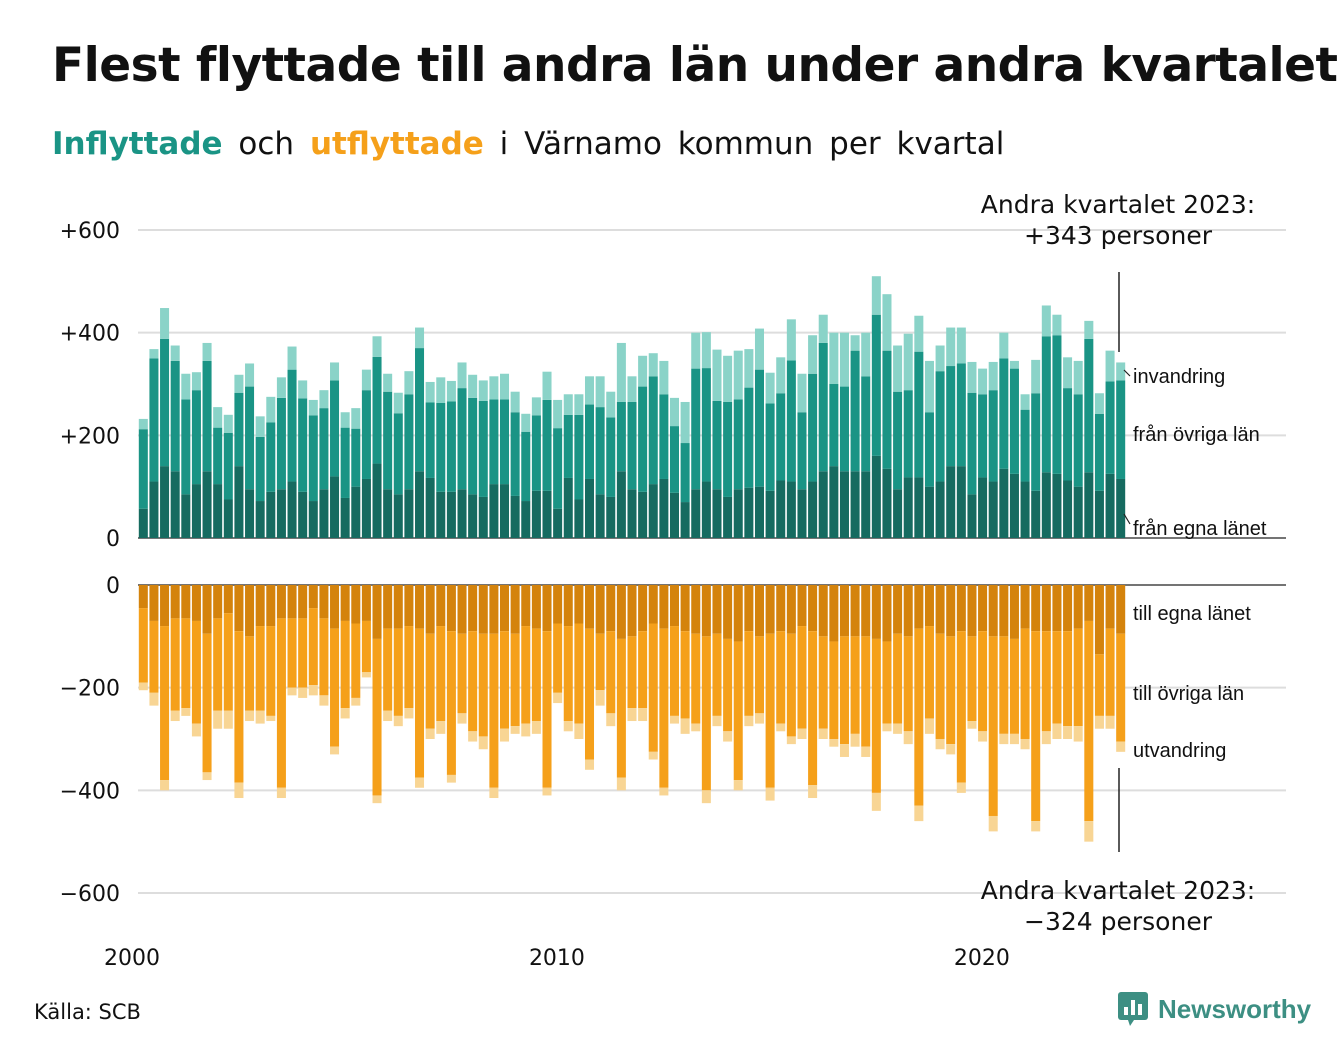  Describe the element at coordinates (1118, 921) in the screenshot. I see `annotation-bottom-line2: −324 personer` at that location.